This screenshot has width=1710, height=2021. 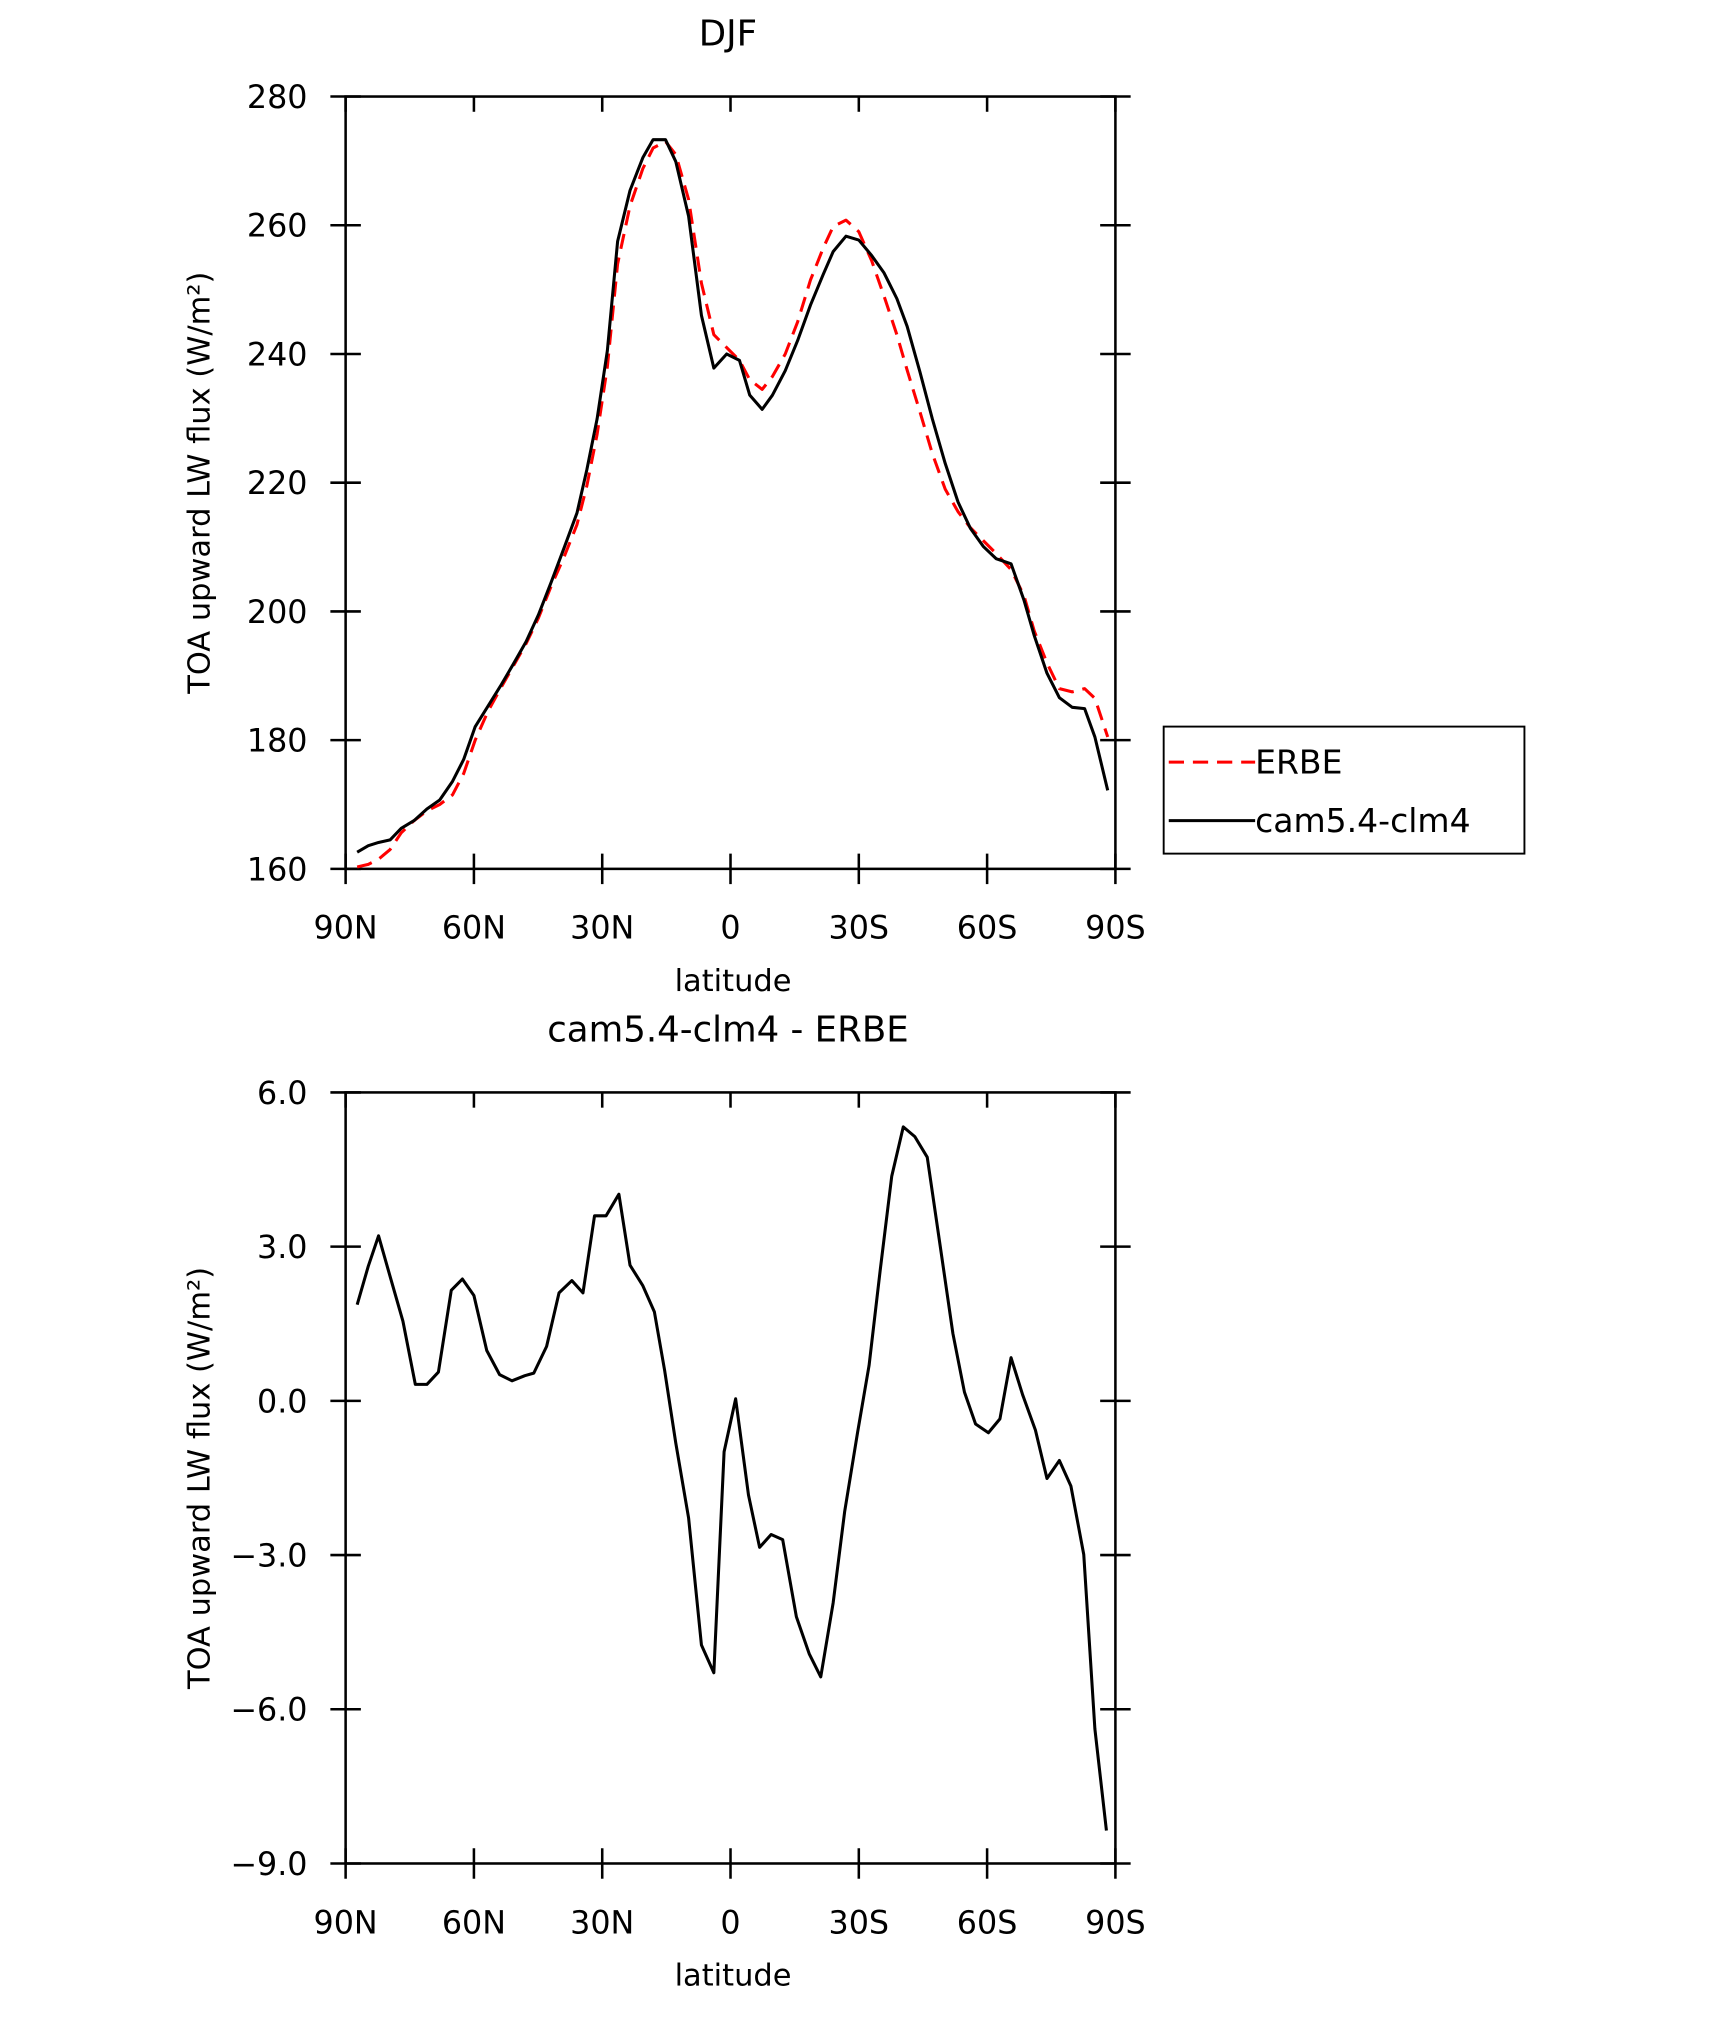 I want to click on y-tick-label: 280, so click(x=277, y=98).